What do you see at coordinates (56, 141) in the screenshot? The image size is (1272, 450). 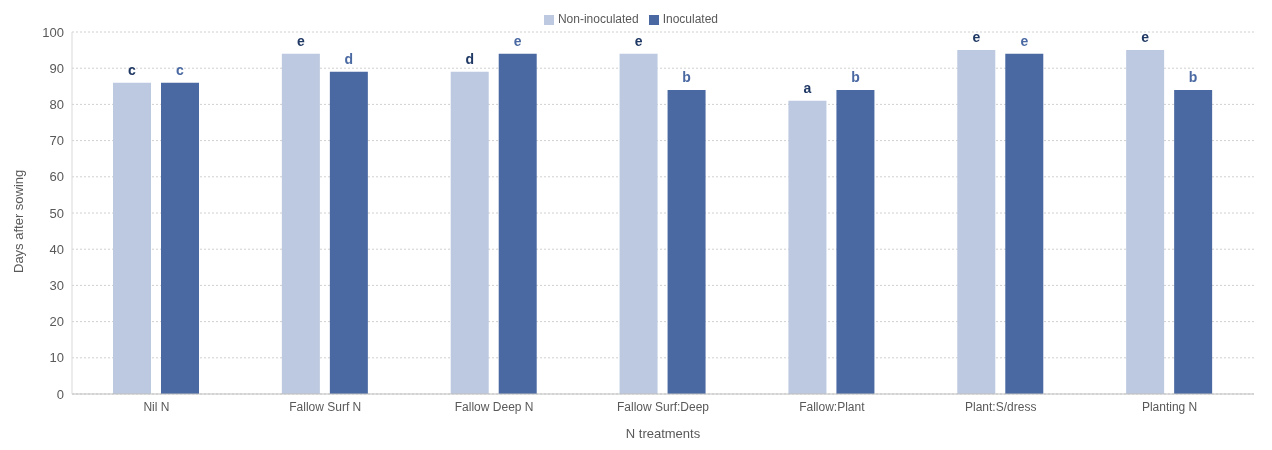 I see `y-tick-label: 70` at bounding box center [56, 141].